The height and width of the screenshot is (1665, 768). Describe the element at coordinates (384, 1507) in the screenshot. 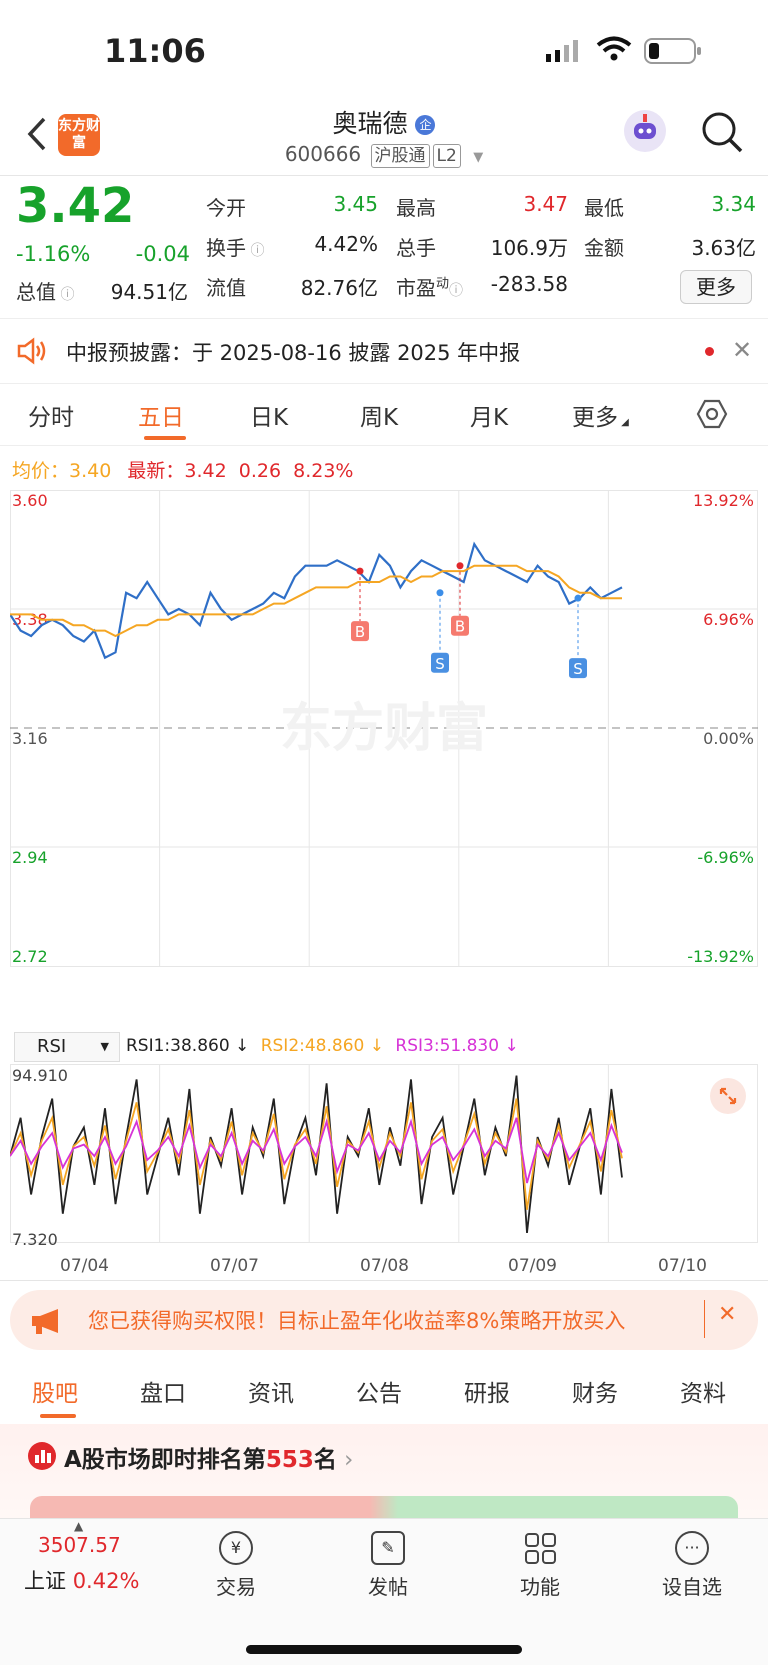

I see `sentiment-bar` at that location.